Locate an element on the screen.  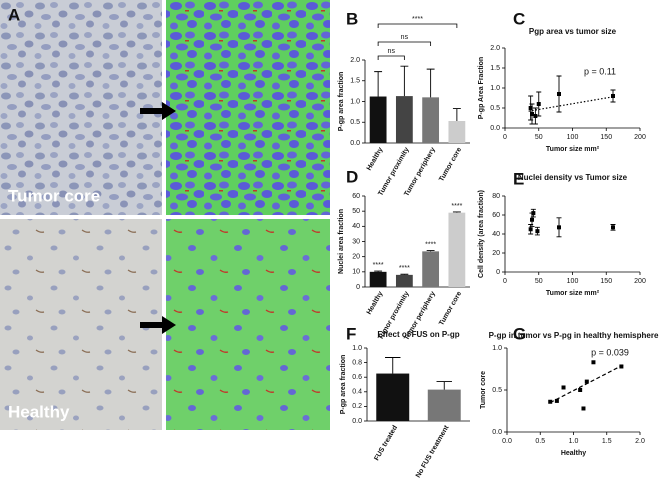
annotation: p = 0.039 is located at coordinates (610, 352).